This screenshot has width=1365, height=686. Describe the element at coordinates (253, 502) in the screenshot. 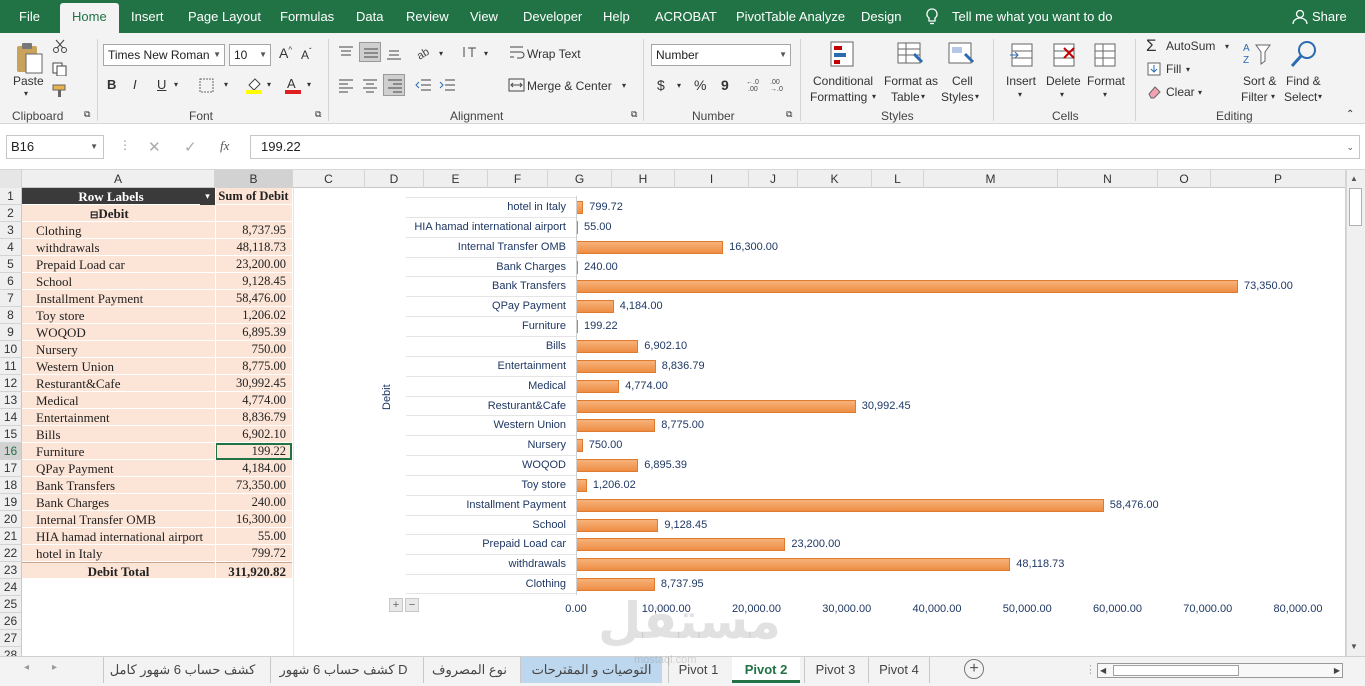

I see `pivot-row-value: 240.00` at that location.